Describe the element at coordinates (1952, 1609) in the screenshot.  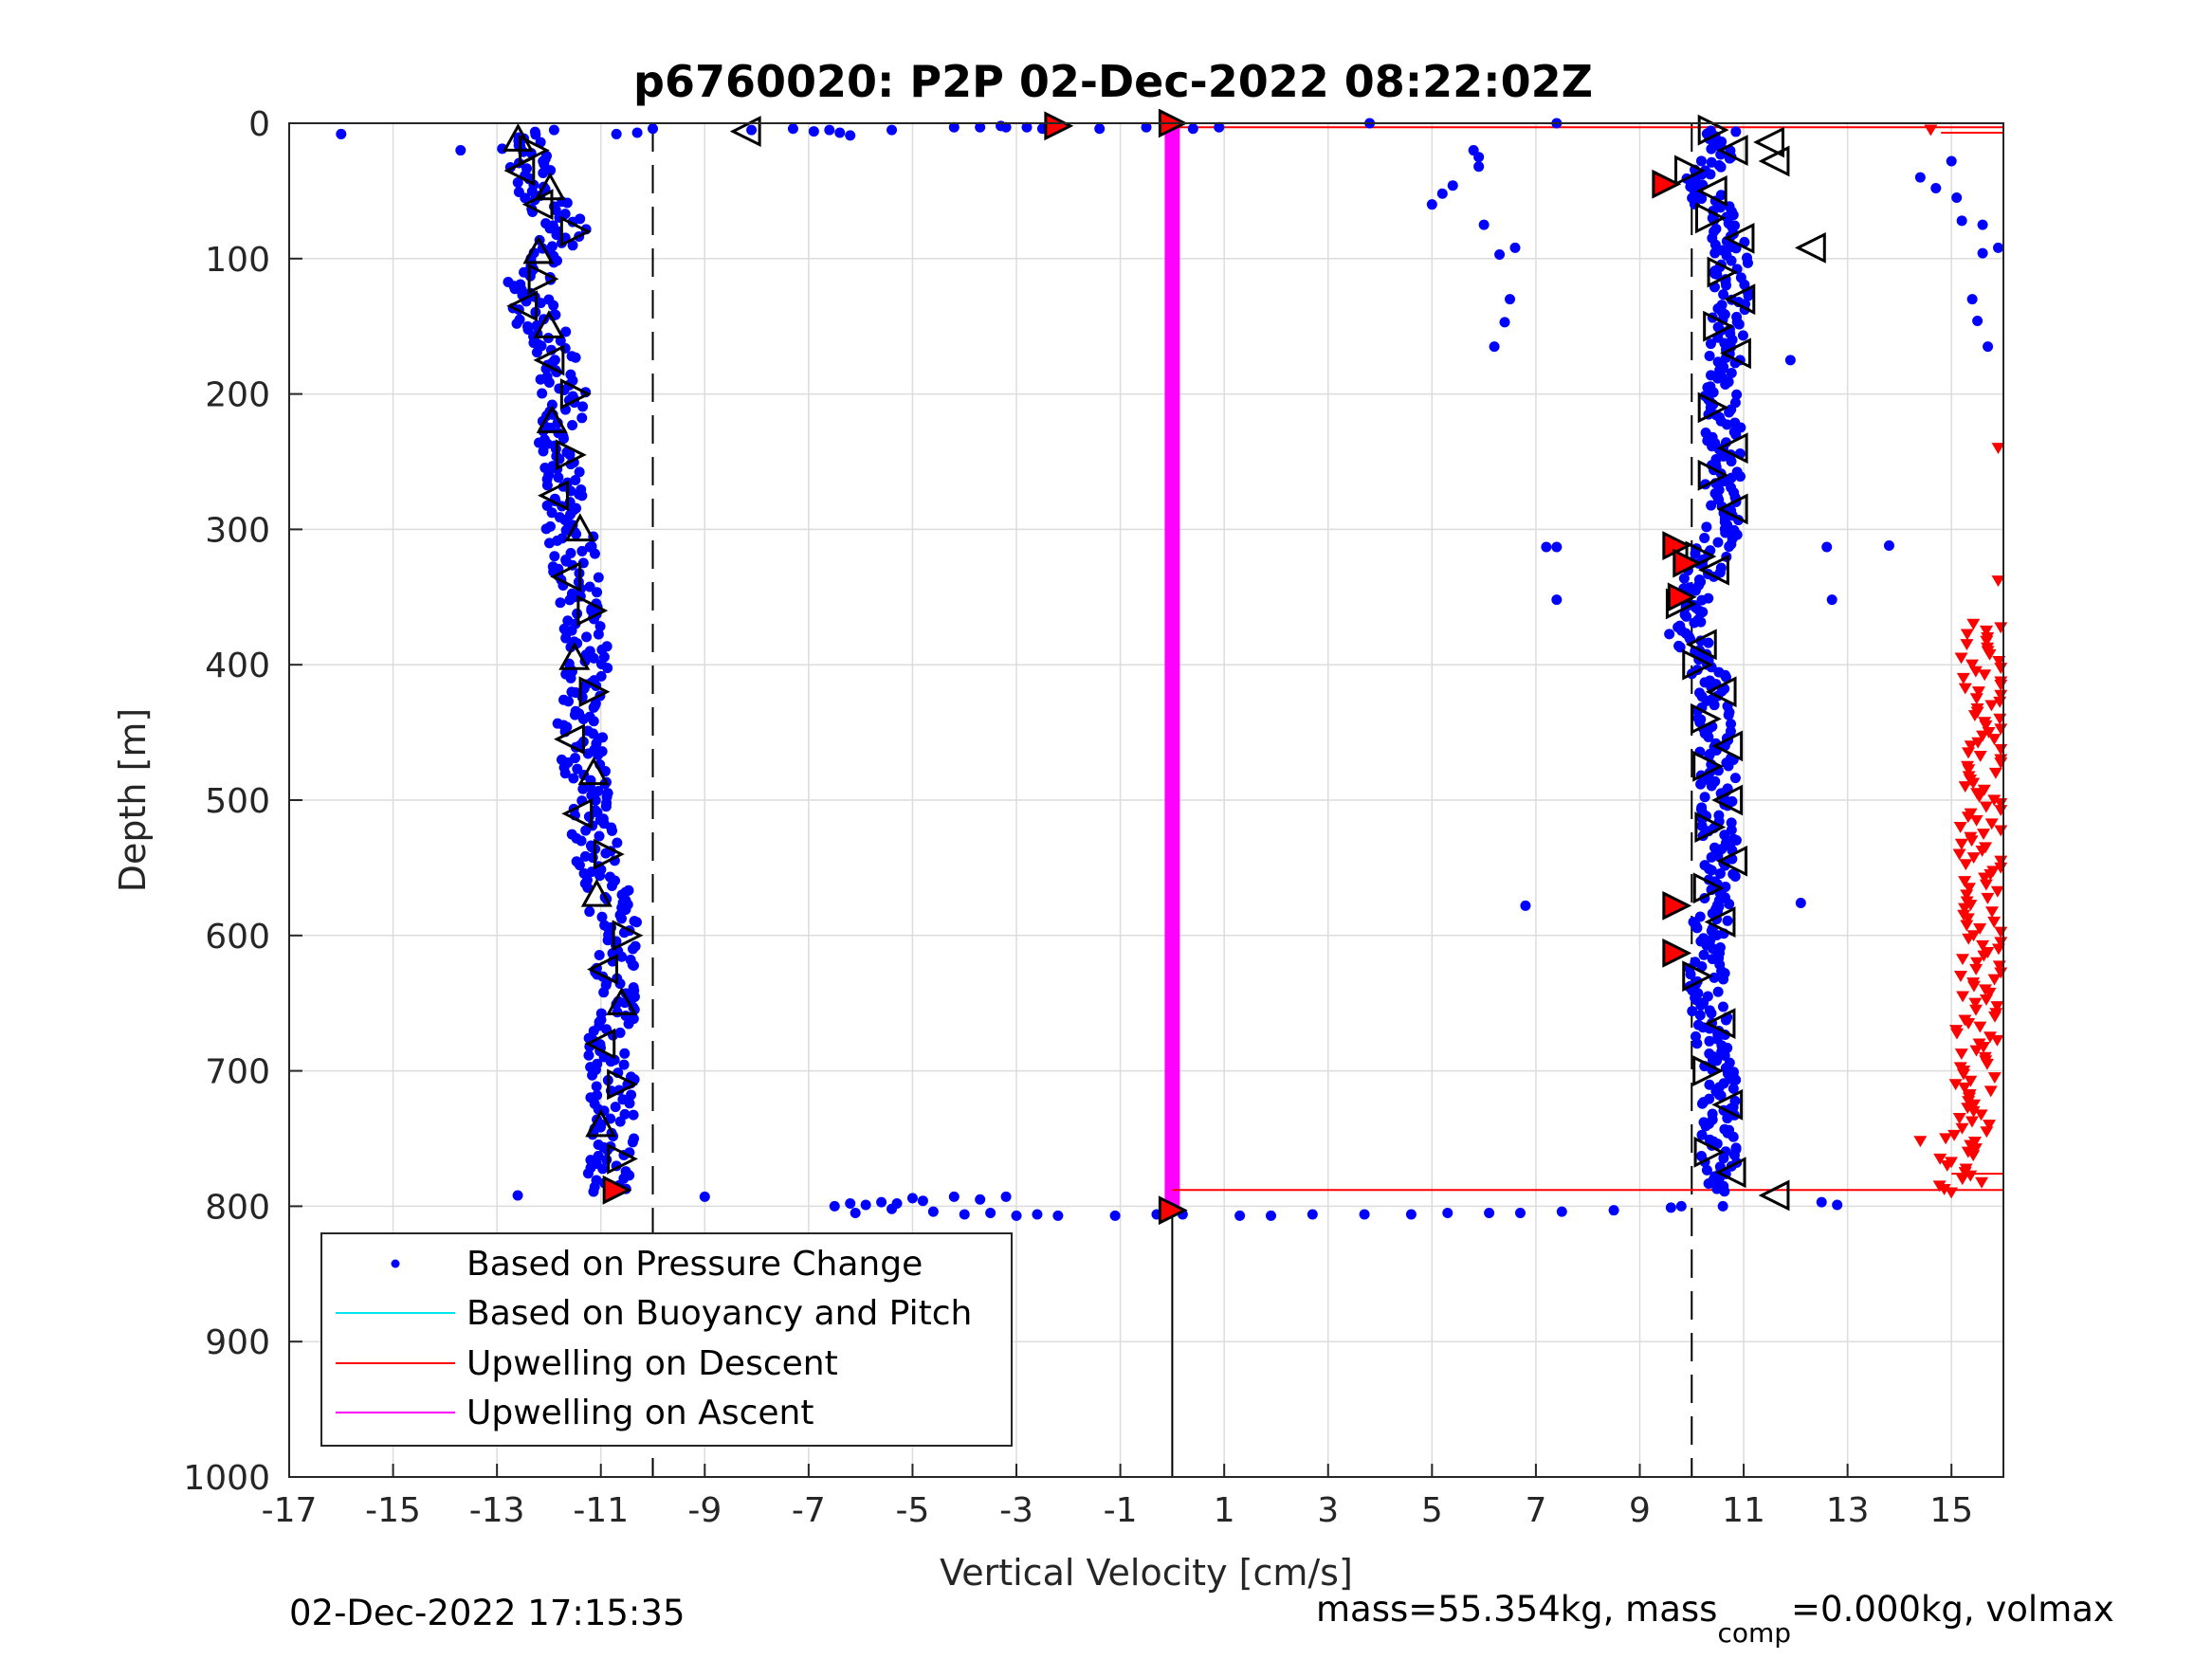
I see `footer-mass-text-rest: =0.000kg, volmax` at that location.